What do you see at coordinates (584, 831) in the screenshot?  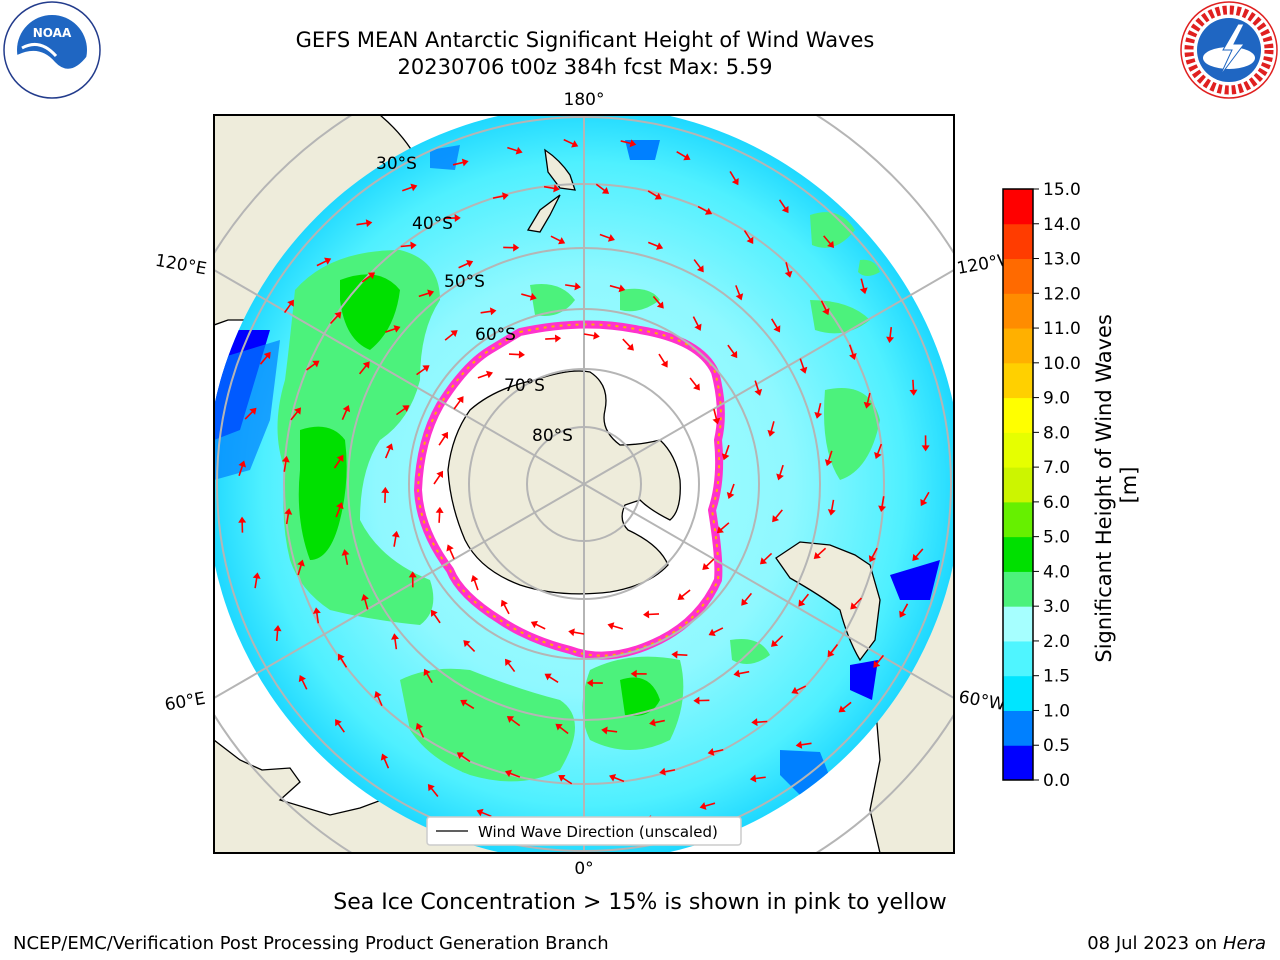 I see `map-legend: Wind Wave Direction (unscaled)` at bounding box center [584, 831].